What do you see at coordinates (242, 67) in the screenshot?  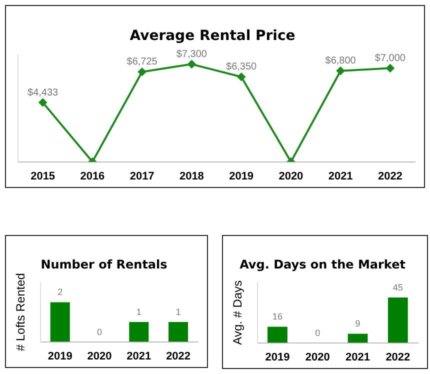 I see `data-label: $6,350` at bounding box center [242, 67].